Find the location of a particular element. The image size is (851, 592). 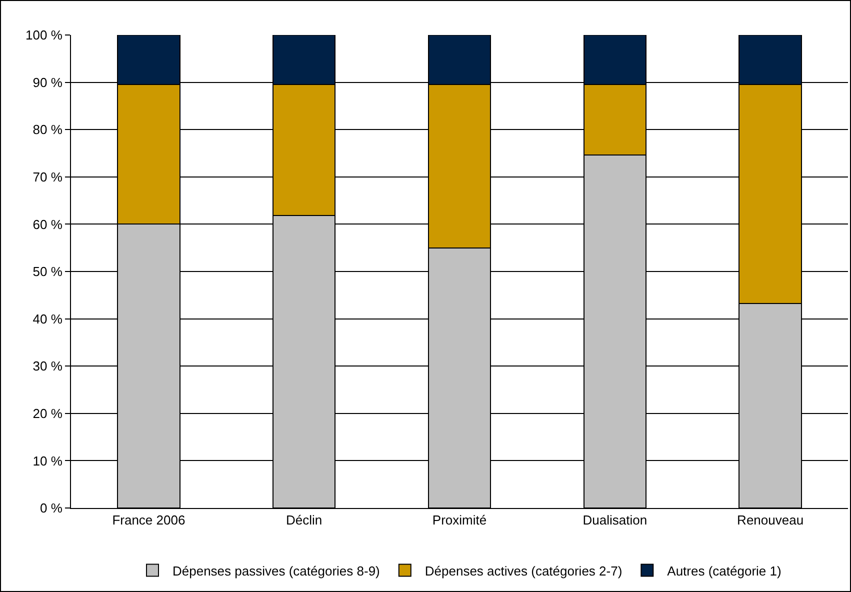

x-tick-label: France 2006 is located at coordinates (149, 520).